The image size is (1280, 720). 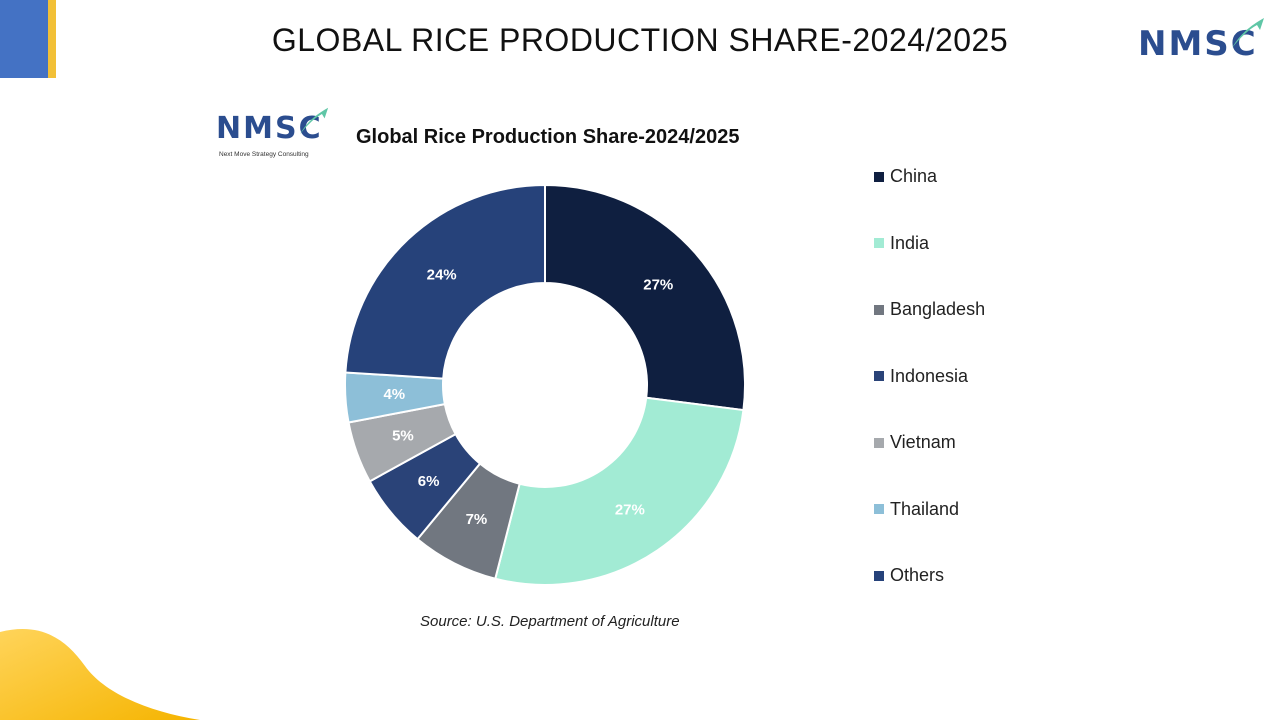 I want to click on data-label-vietnam: 5%, so click(x=403, y=436).